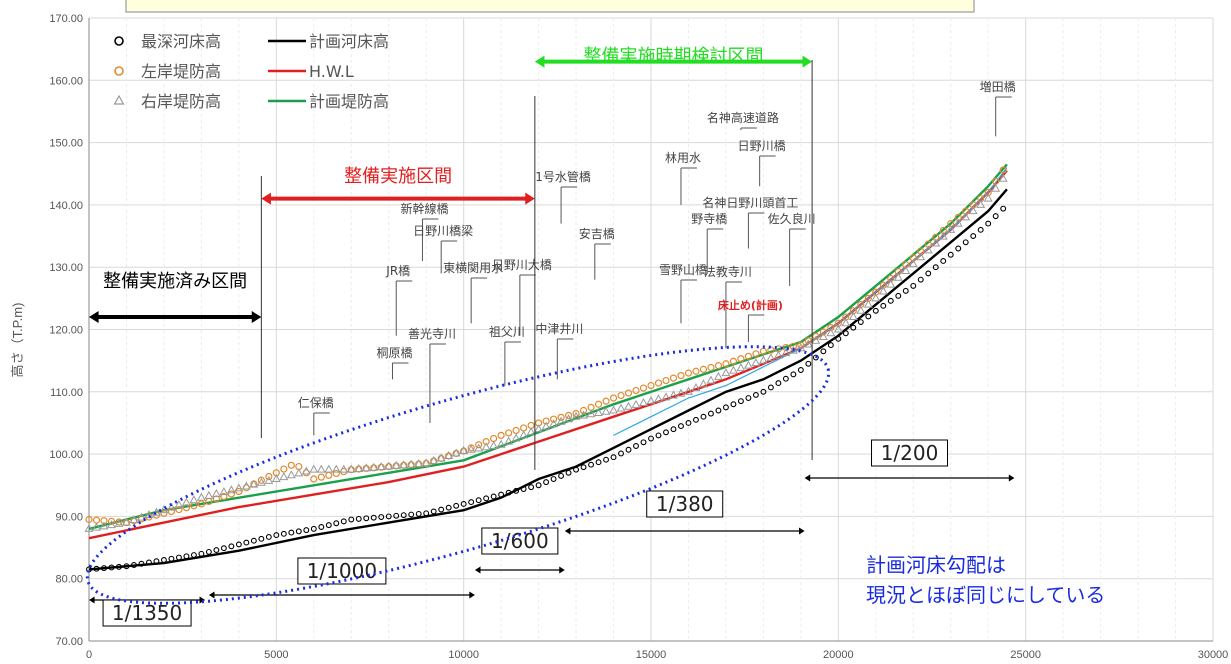 The image size is (1231, 664). What do you see at coordinates (522, 265) in the screenshot?
I see `structure-label: 日野川大橋` at bounding box center [522, 265].